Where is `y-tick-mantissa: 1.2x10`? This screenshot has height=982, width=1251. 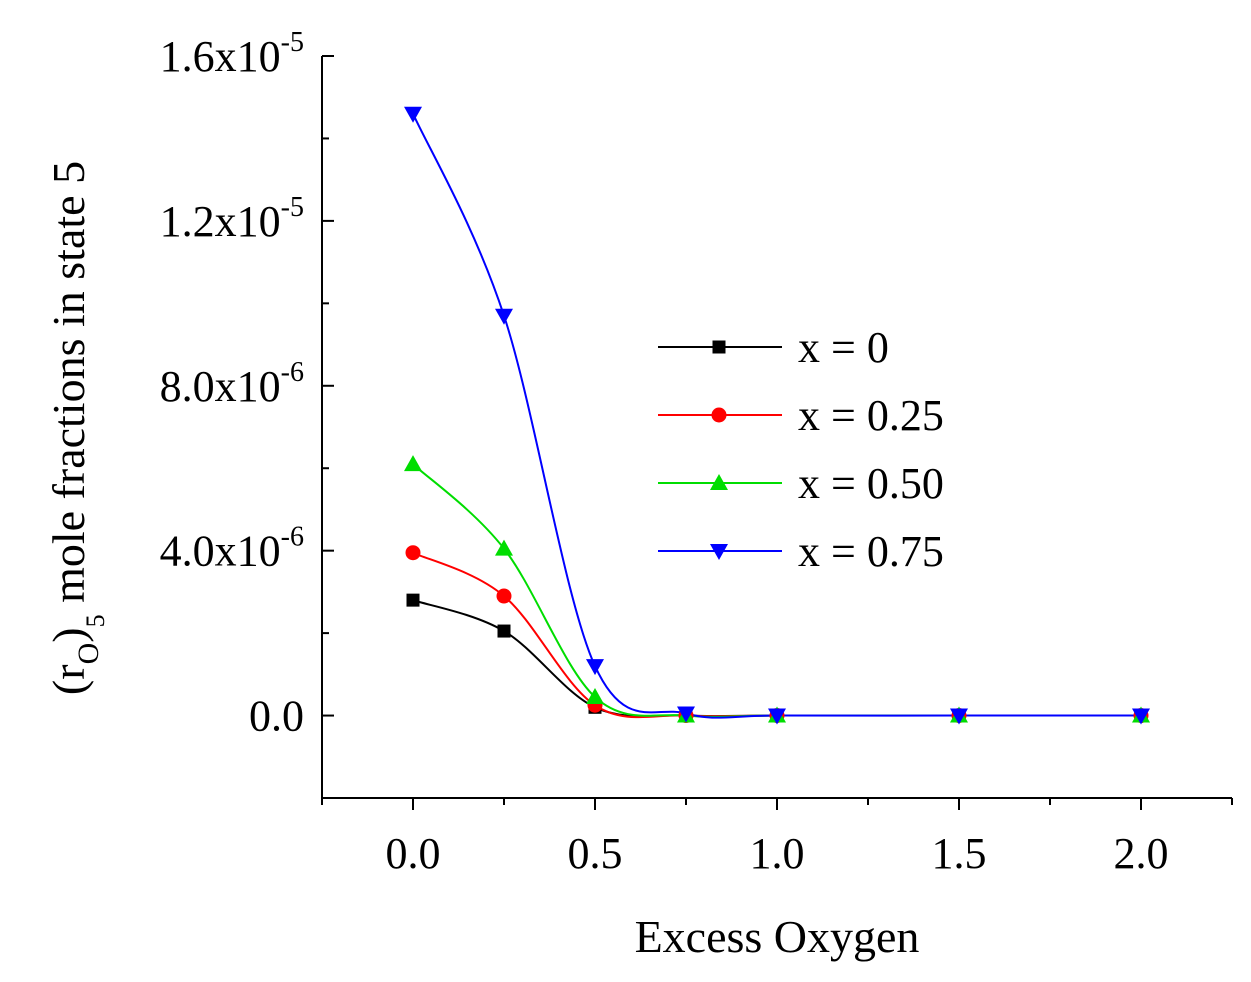 y-tick-mantissa: 1.2x10 is located at coordinates (220, 221).